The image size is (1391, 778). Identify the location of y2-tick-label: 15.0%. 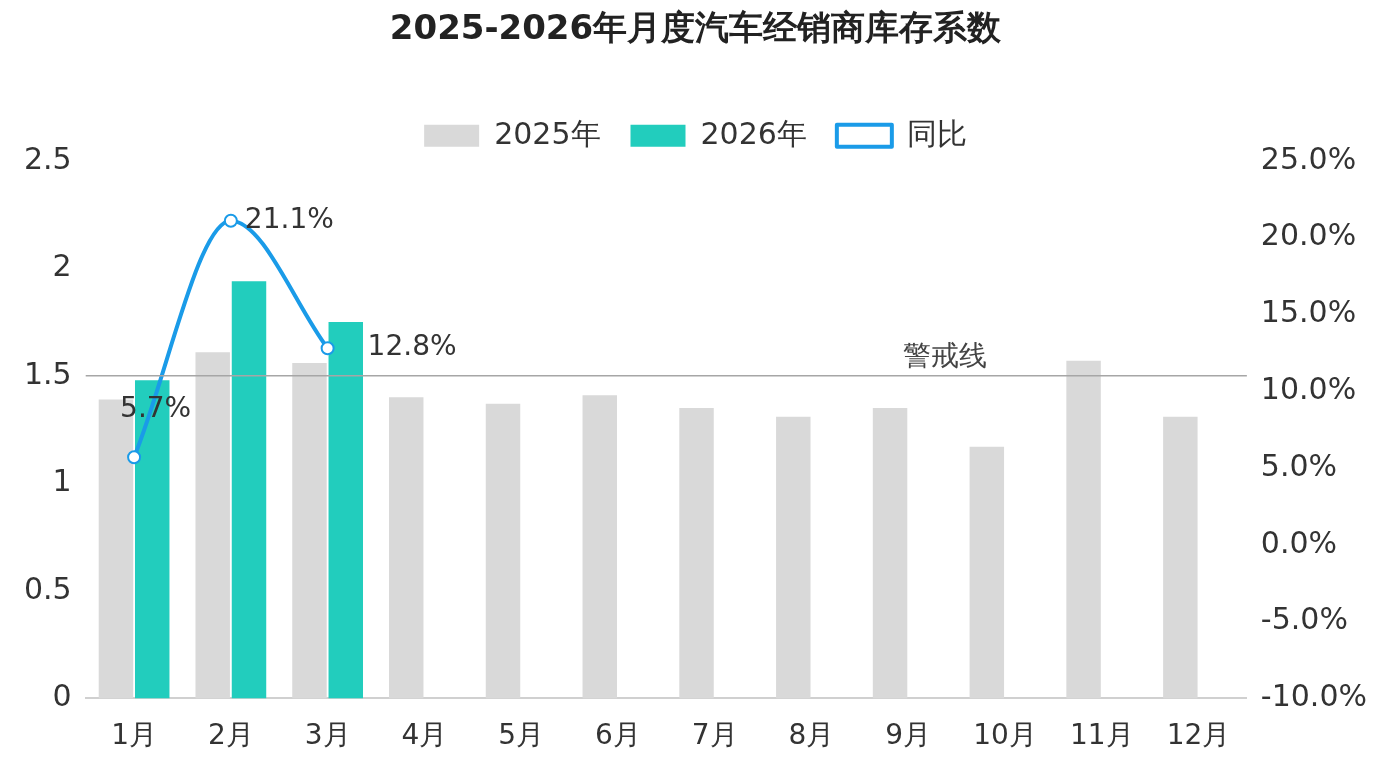
(1308, 312).